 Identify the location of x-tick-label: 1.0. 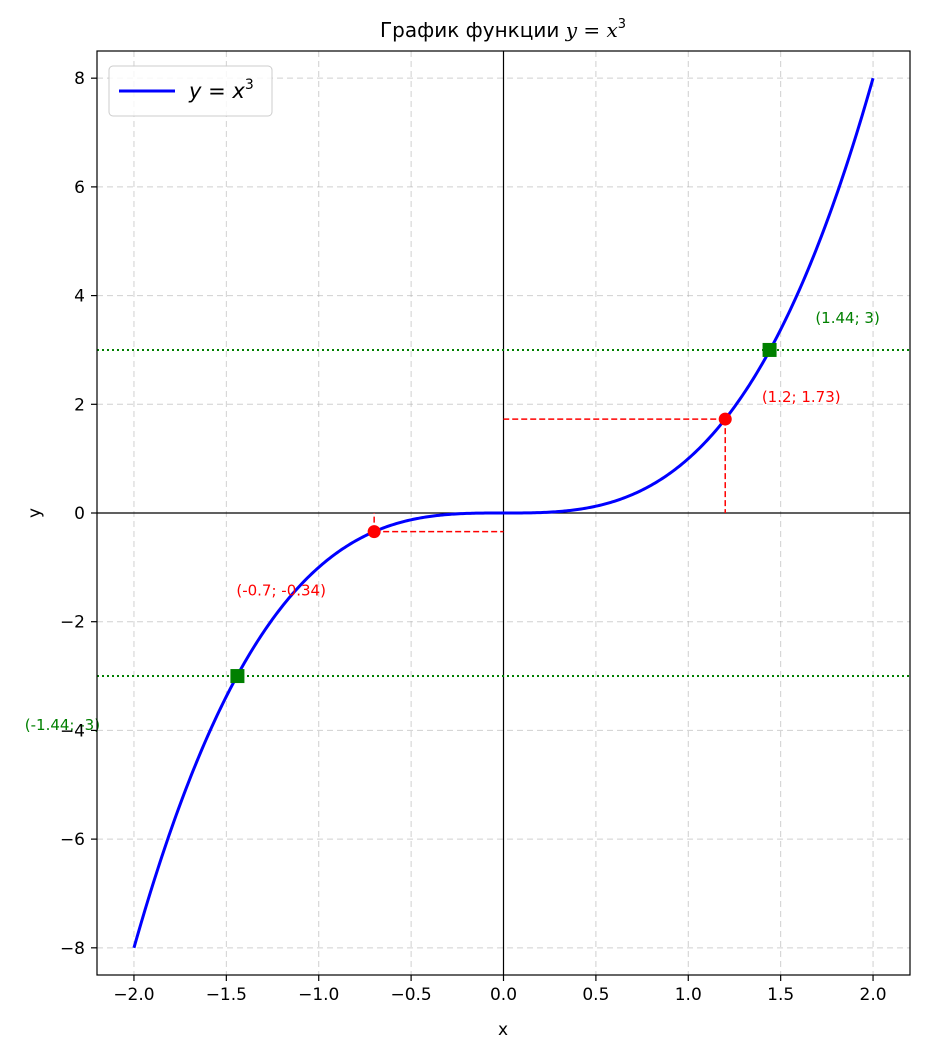
(688, 995).